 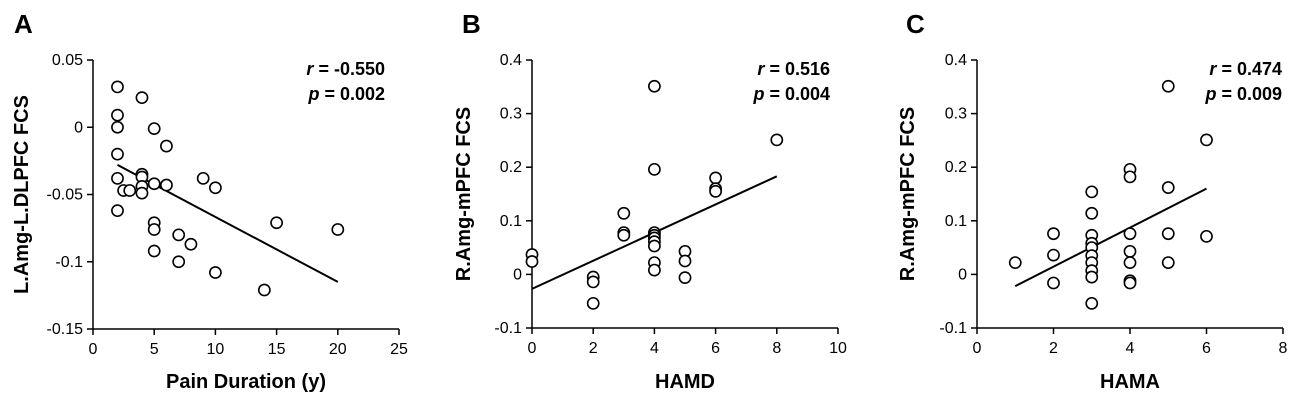 What do you see at coordinates (838, 348) in the screenshot?
I see `x-tick-label: 10` at bounding box center [838, 348].